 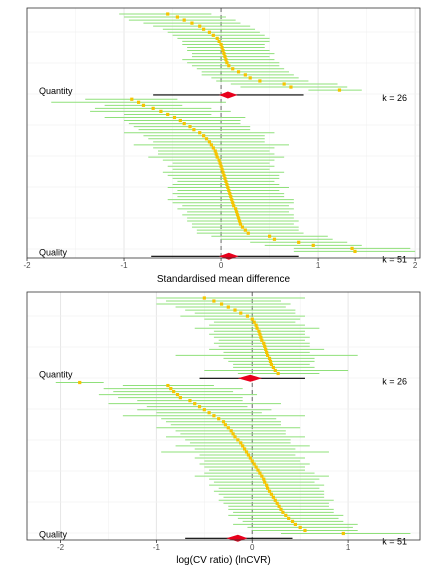 I want to click on x-tick-label: 2, so click(x=415, y=265).